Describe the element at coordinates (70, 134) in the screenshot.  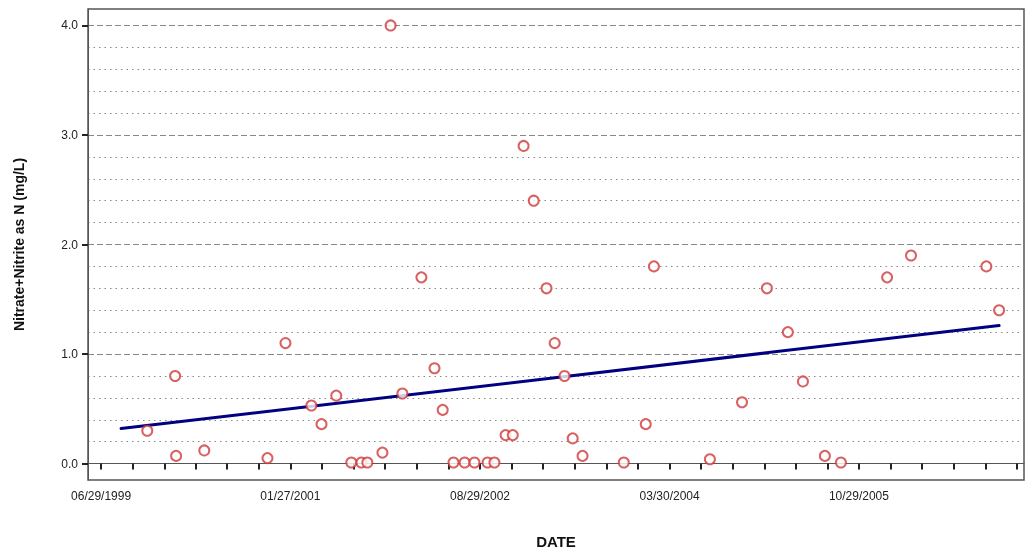
I see `y-tick-label: 3.0` at that location.